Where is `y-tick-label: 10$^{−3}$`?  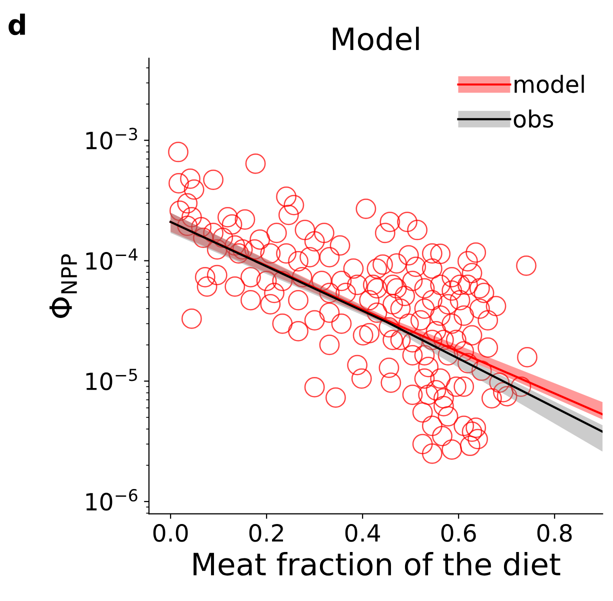
y-tick-label: 10$^{−3}$ is located at coordinates (112, 139).